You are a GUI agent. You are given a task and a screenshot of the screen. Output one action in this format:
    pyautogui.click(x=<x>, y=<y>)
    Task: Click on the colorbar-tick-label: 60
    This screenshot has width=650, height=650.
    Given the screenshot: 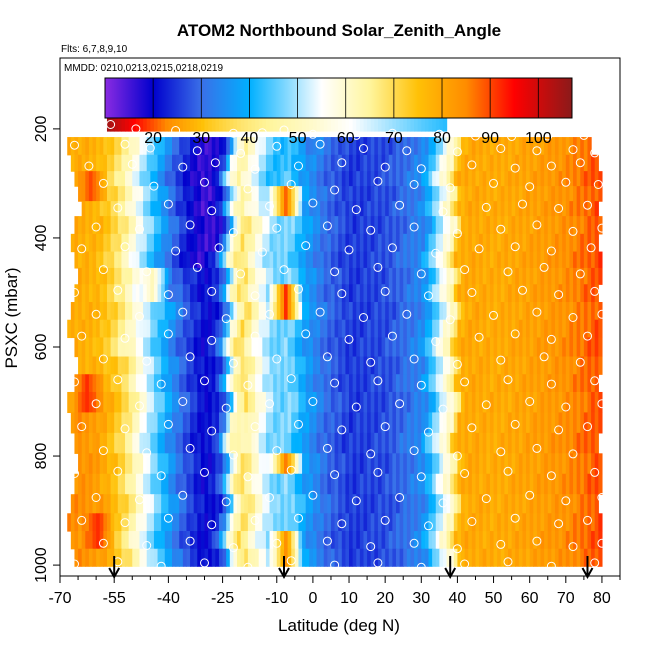 What is the action you would take?
    pyautogui.click(x=346, y=138)
    